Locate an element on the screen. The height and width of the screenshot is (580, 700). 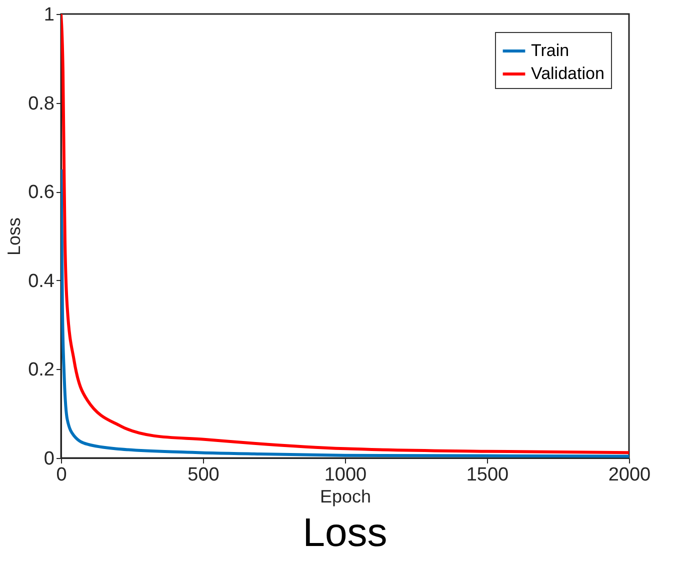
text: Loss is located at coordinates (345, 533).